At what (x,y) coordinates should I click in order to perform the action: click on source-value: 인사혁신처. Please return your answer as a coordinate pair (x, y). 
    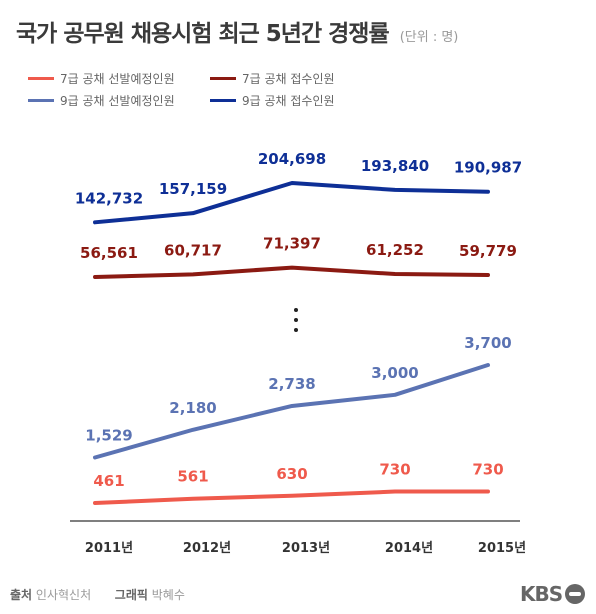
    Looking at the image, I should click on (63, 595).